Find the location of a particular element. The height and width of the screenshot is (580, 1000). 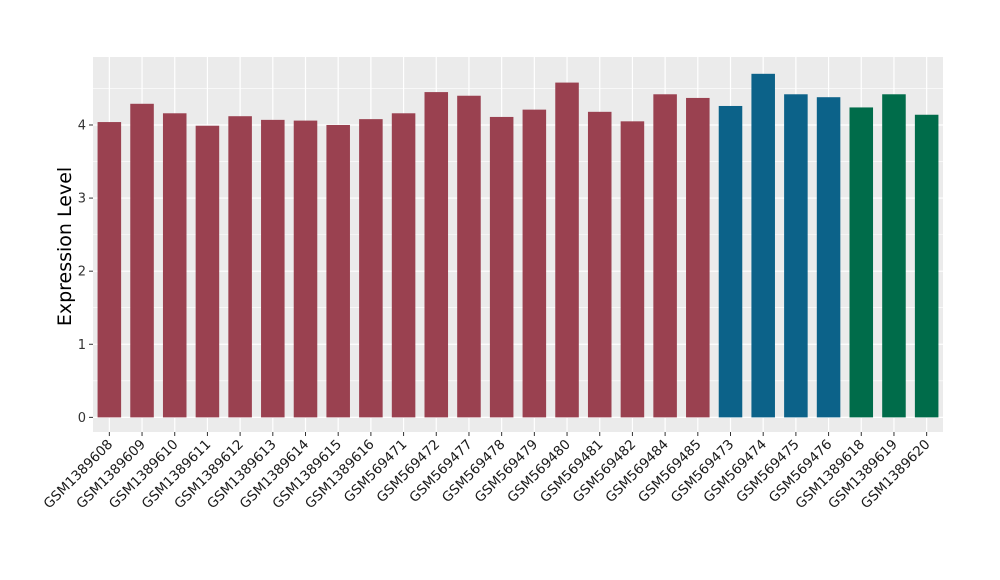

y-tick-label: 1 is located at coordinates (82, 345).